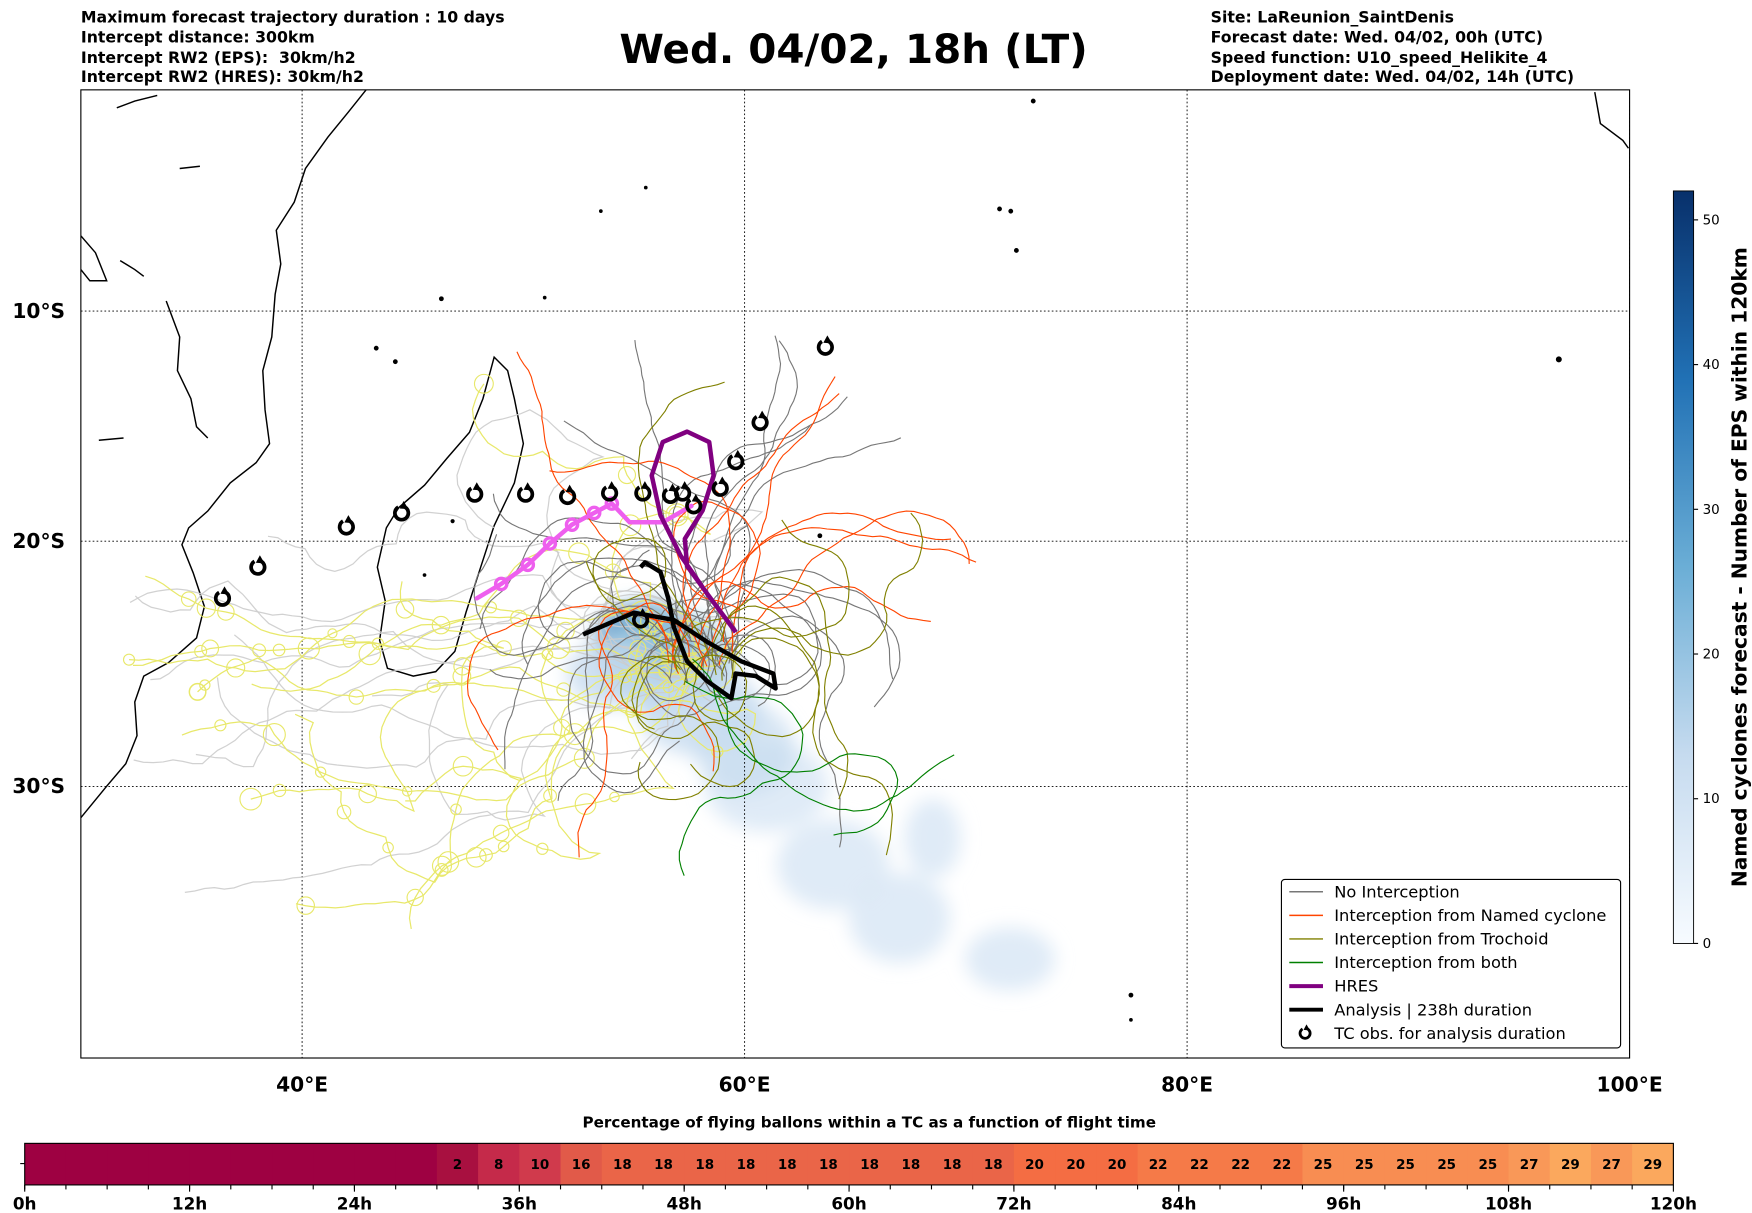 The height and width of the screenshot is (1213, 1752). I want to click on strip-cell-value: 27, so click(1529, 1165).